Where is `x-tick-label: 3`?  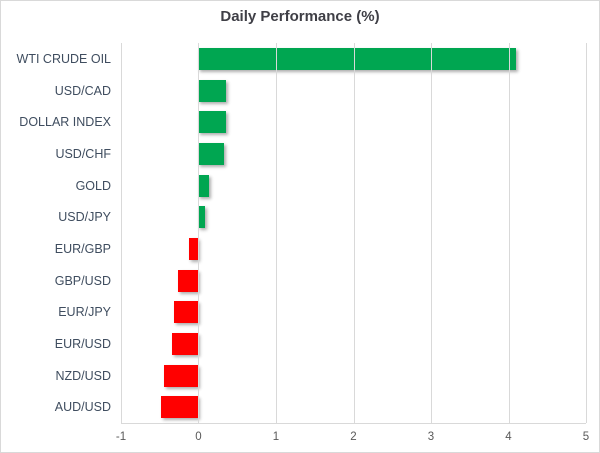 x-tick-label: 3 is located at coordinates (431, 437).